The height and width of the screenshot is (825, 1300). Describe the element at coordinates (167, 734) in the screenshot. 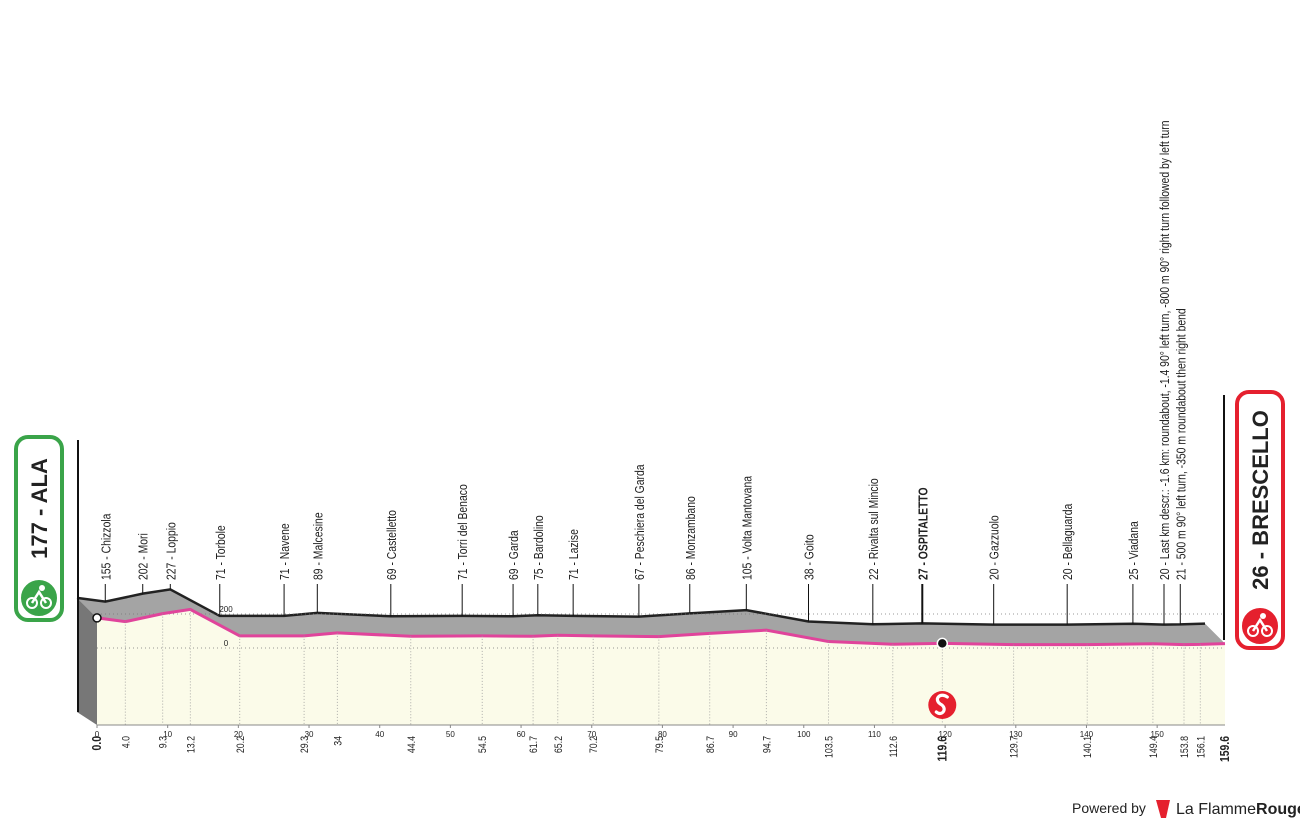

I see `km-tick-label: 10` at that location.